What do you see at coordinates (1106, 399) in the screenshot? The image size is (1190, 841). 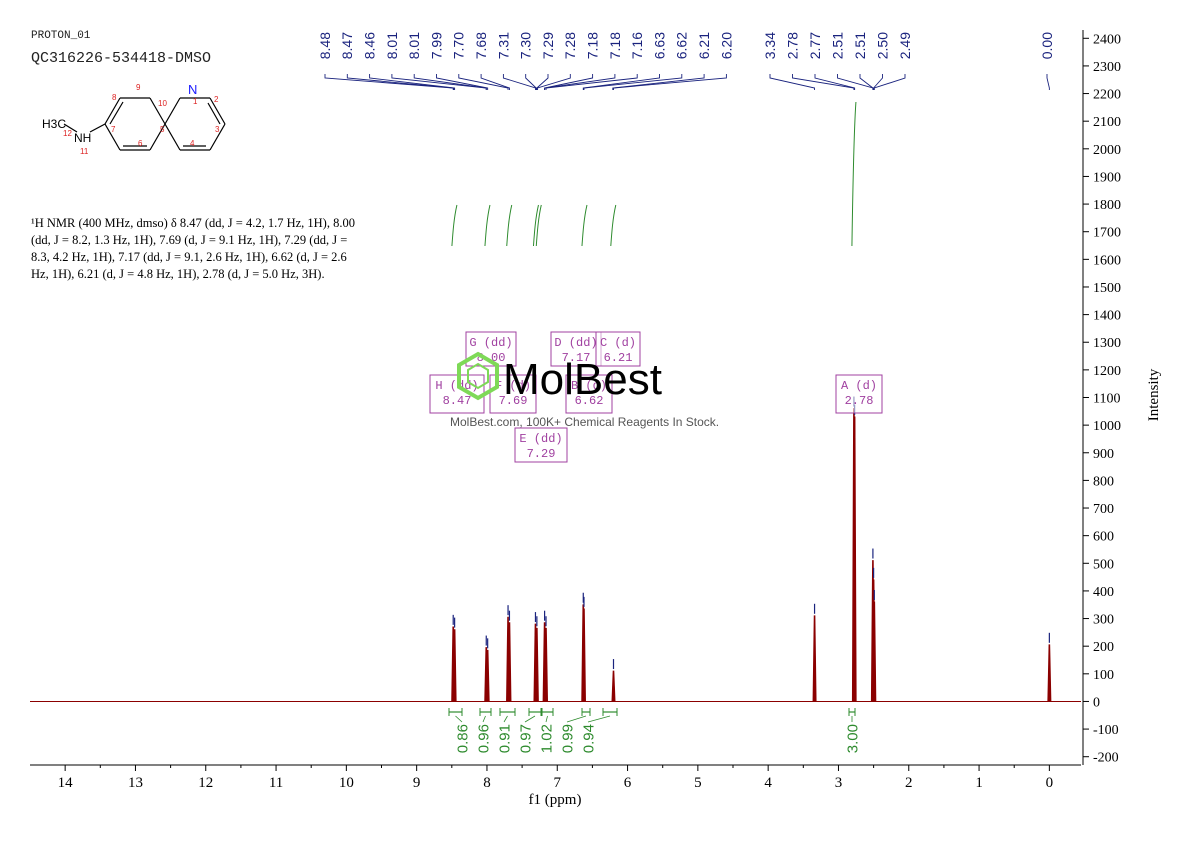 I see `y-tick-label: 1100` at bounding box center [1106, 399].